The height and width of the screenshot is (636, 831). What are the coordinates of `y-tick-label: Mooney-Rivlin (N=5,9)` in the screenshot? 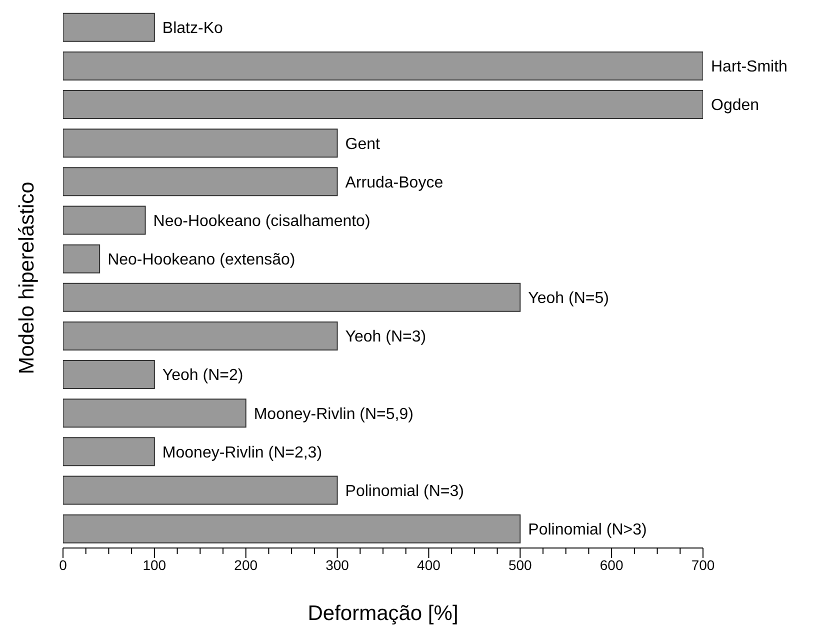 It's located at (334, 414).